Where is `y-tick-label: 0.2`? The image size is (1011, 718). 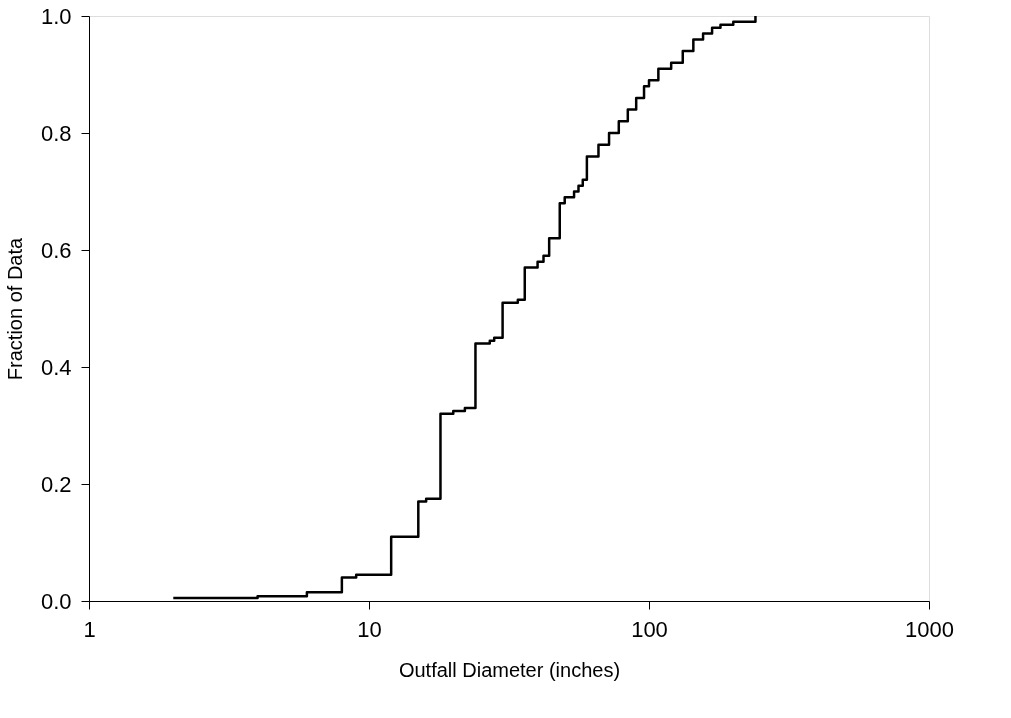 y-tick-label: 0.2 is located at coordinates (56, 484).